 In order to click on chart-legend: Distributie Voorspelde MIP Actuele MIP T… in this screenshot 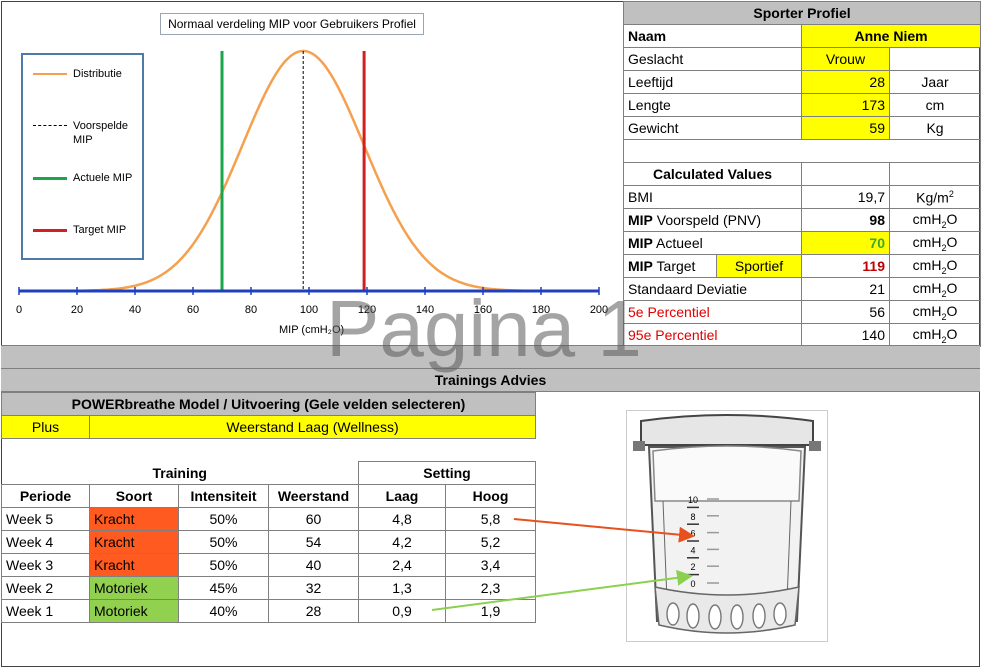, I will do `click(82, 156)`.